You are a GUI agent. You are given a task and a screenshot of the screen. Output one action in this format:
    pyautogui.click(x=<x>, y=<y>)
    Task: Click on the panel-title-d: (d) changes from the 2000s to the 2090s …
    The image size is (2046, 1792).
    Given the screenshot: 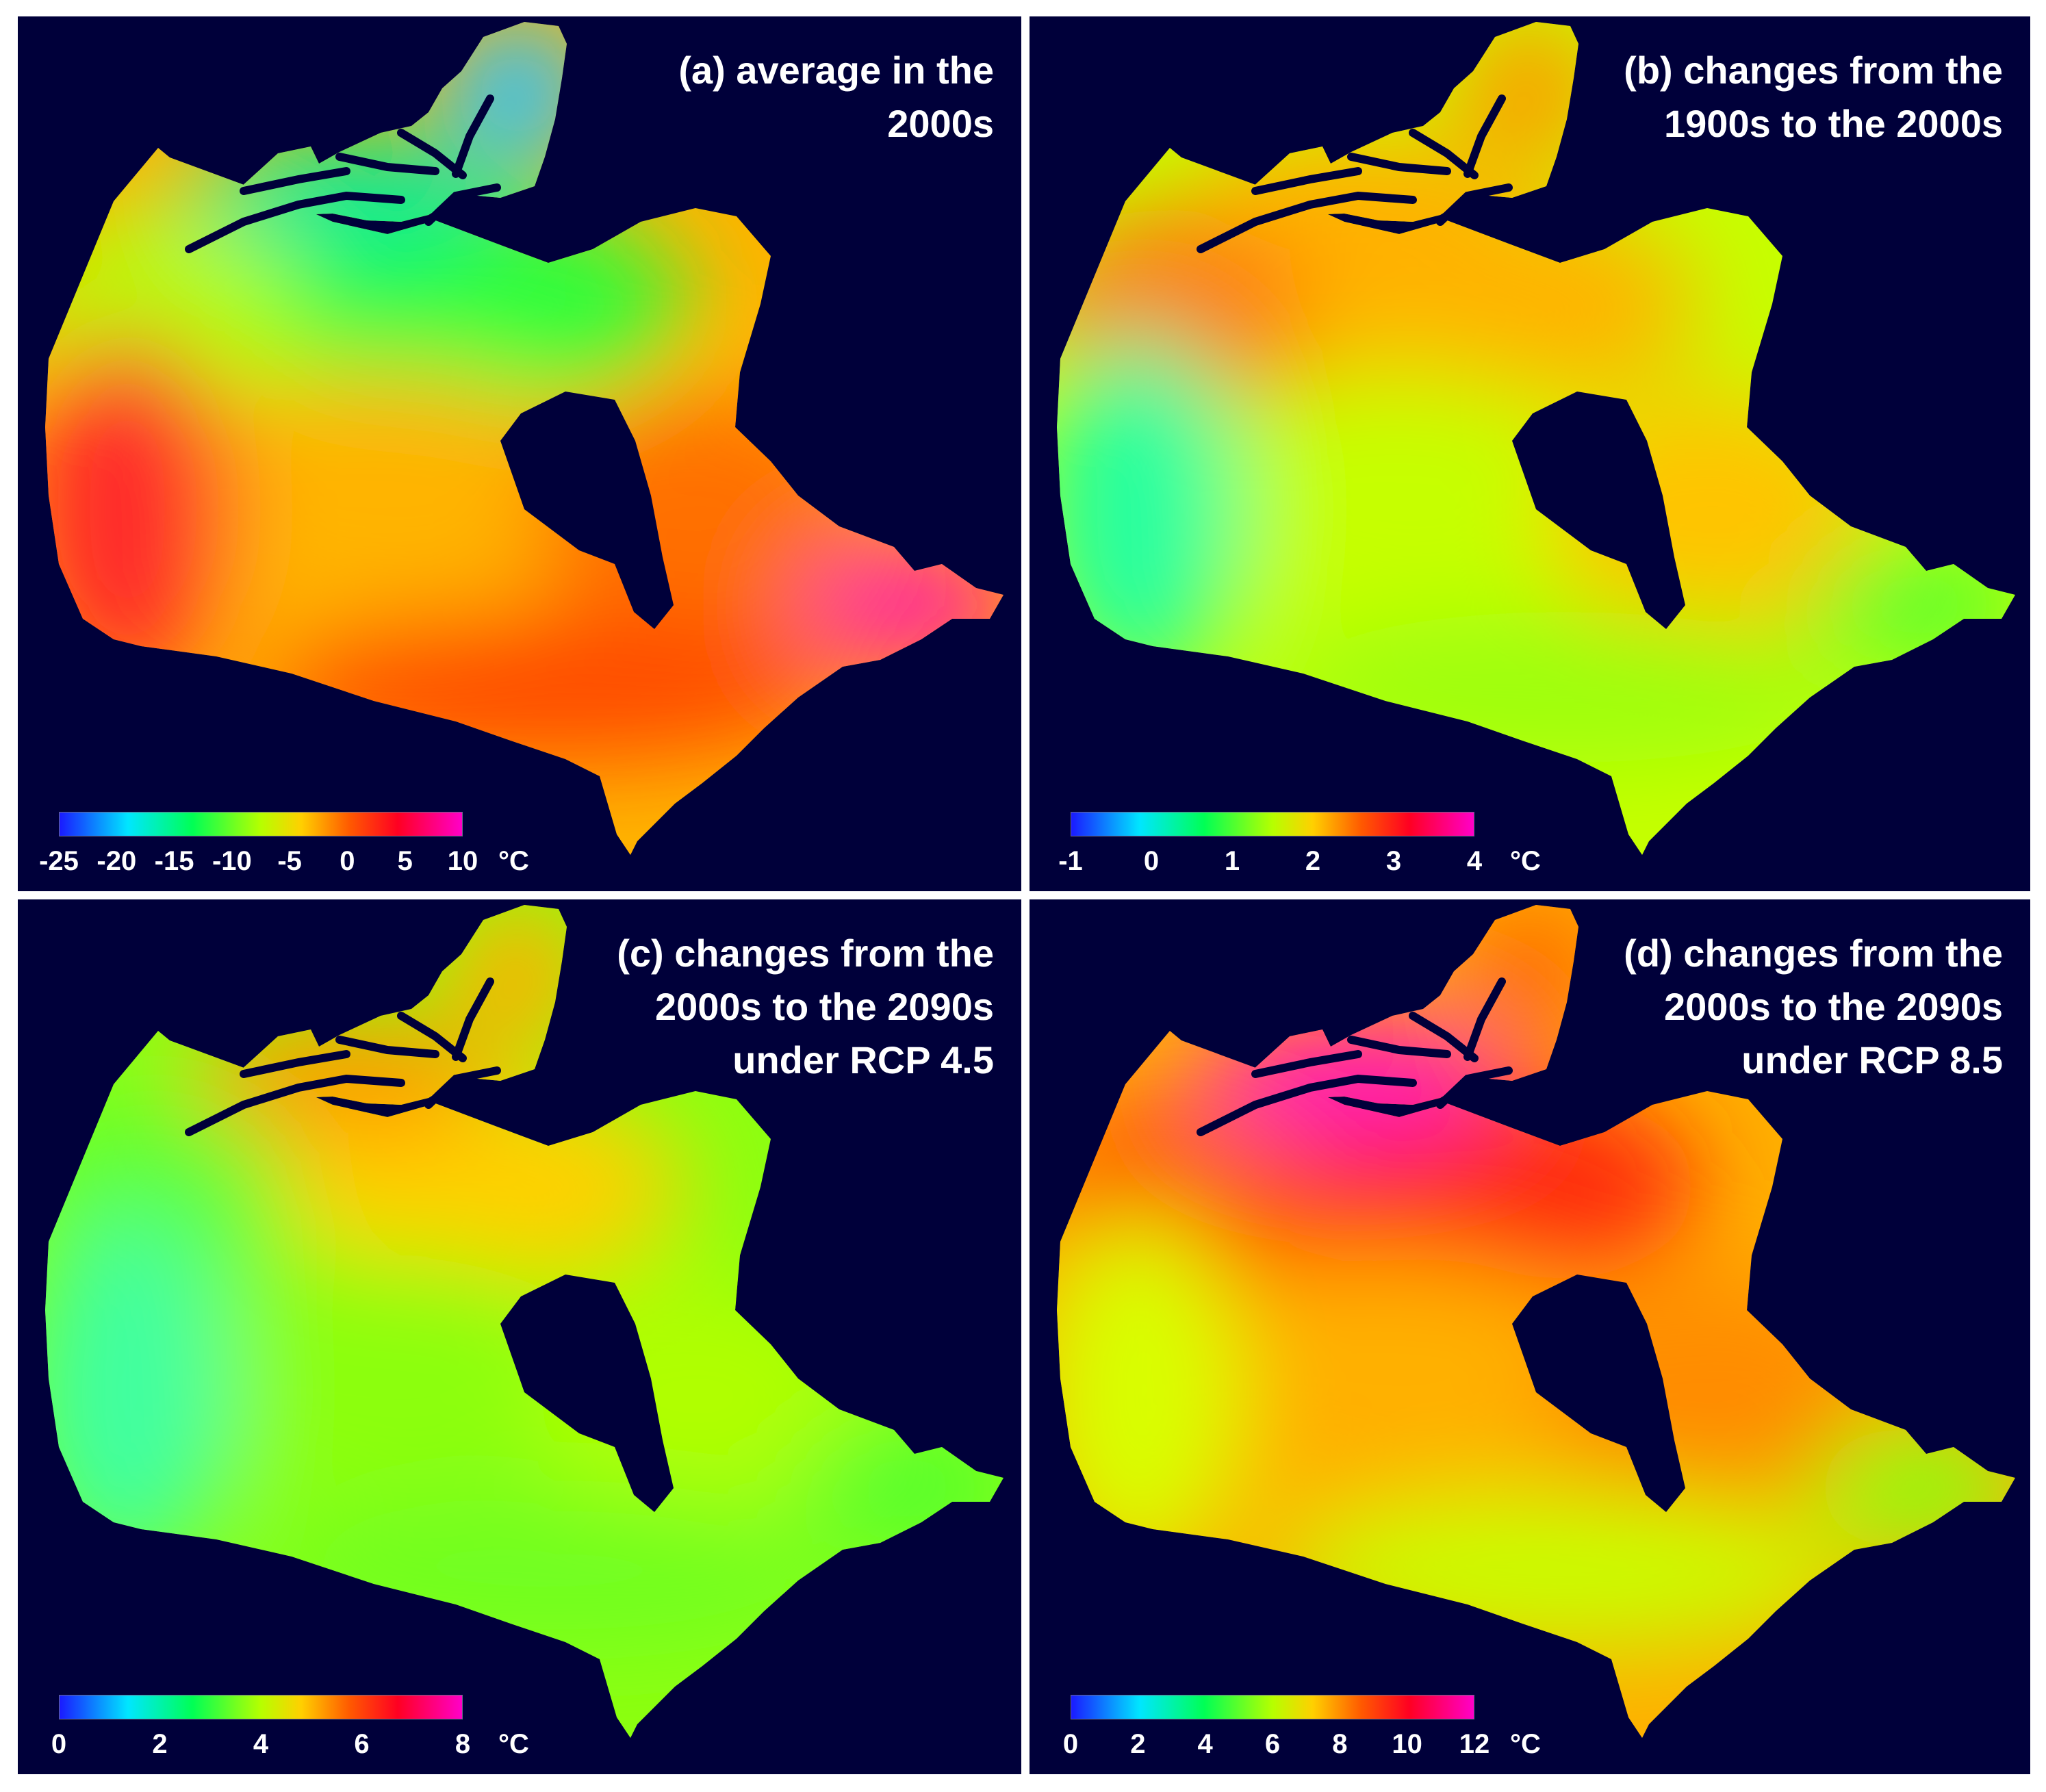 What is the action you would take?
    pyautogui.click(x=1813, y=1007)
    